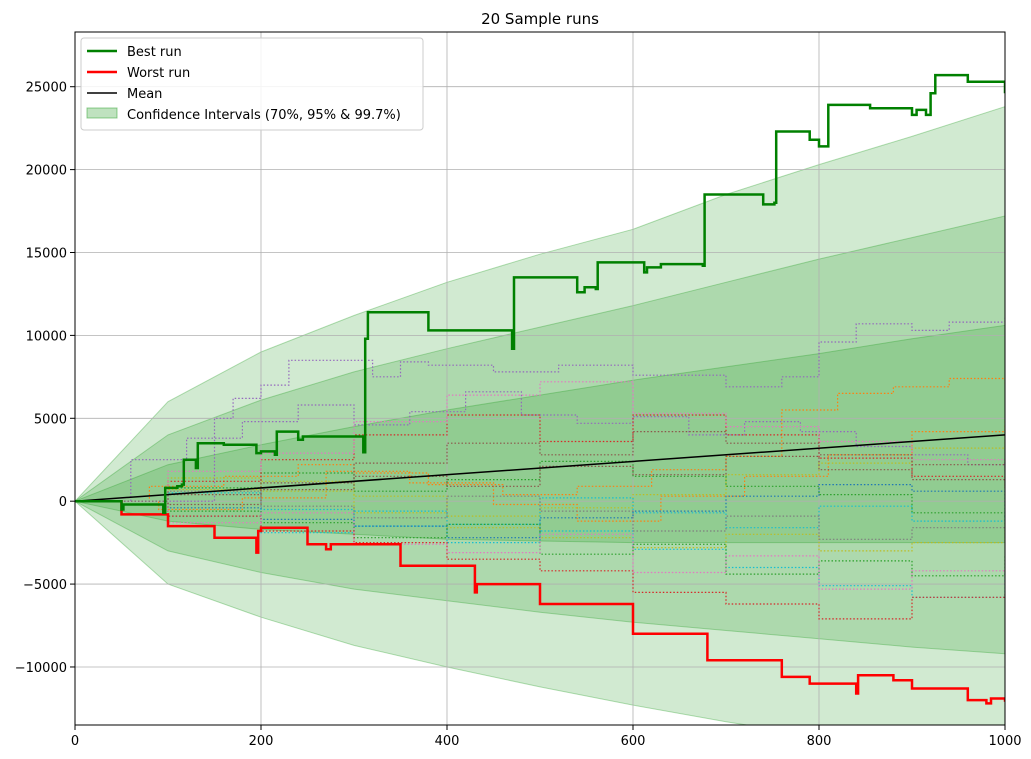 Image resolution: width=1031 pixels, height=759 pixels. What do you see at coordinates (46, 336) in the screenshot?
I see `y-tick-label: 10000` at bounding box center [46, 336].